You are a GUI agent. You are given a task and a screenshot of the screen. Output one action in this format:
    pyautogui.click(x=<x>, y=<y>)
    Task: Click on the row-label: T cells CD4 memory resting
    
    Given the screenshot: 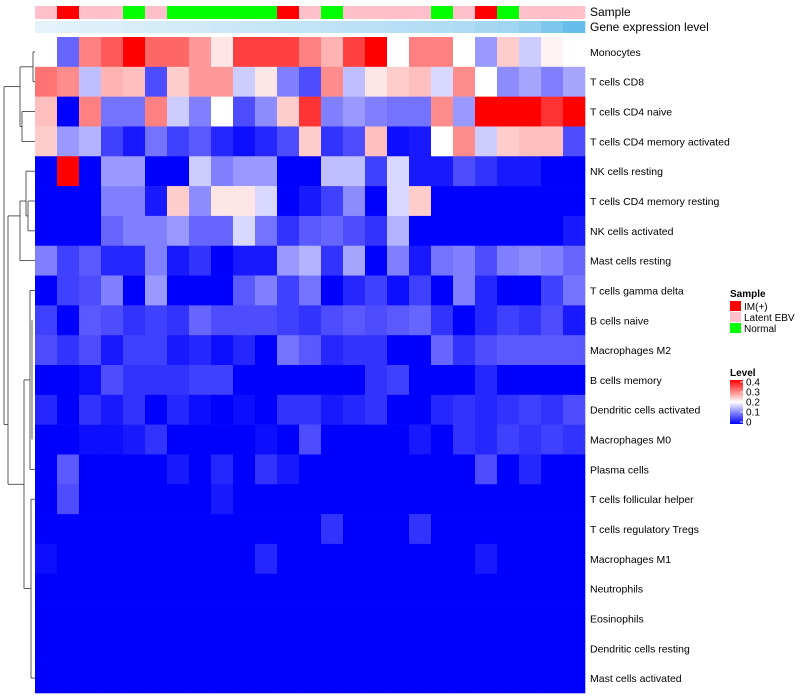 What is the action you would take?
    pyautogui.click(x=654, y=202)
    